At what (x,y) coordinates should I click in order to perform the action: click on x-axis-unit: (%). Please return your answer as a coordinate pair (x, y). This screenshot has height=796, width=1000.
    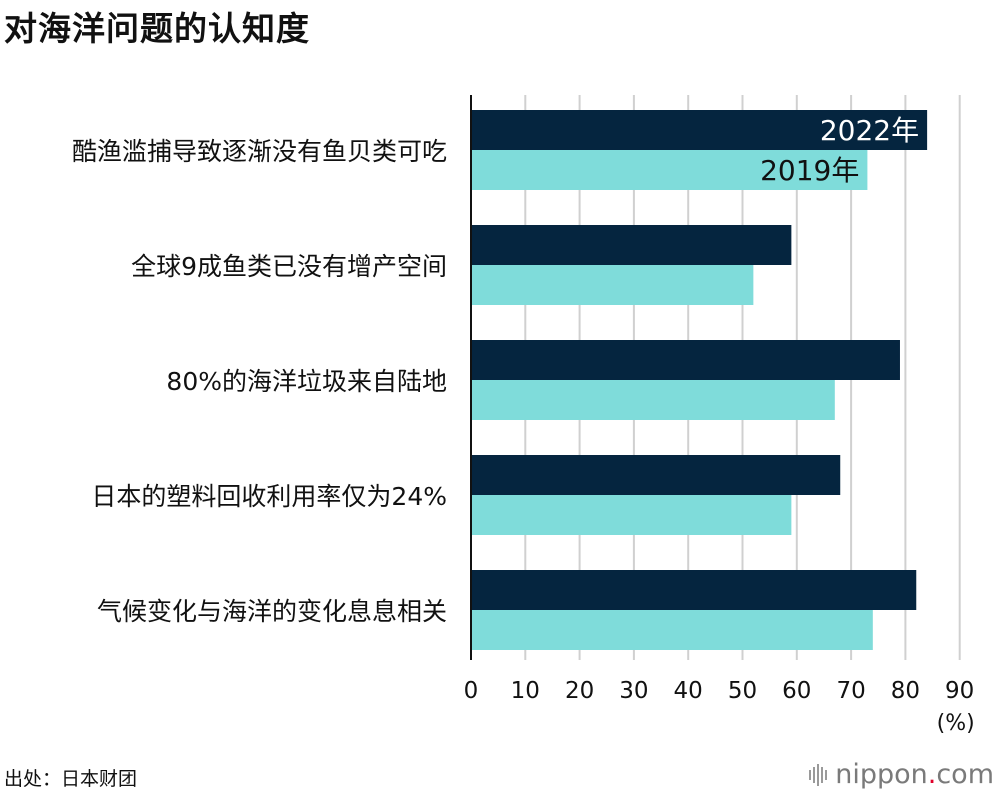
    Looking at the image, I should click on (956, 723).